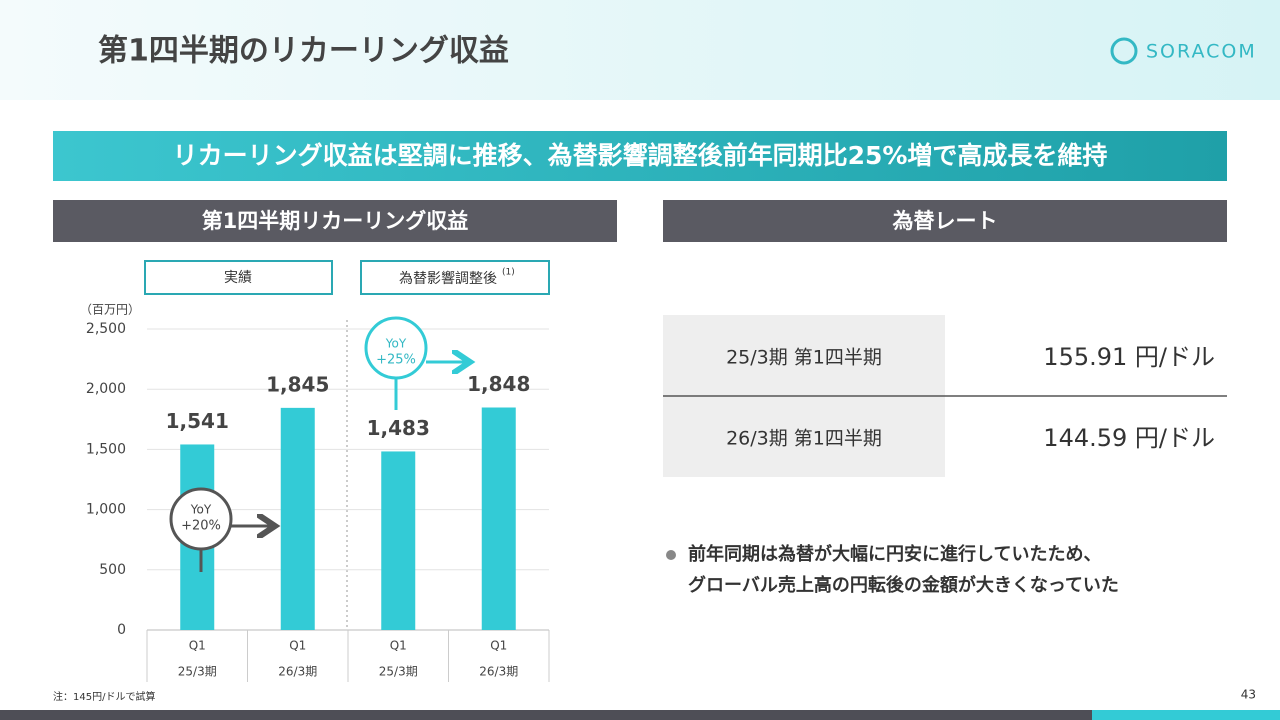 The image size is (1280, 720). What do you see at coordinates (894, 554) in the screenshot?
I see `bullet-text: 前年同期は為替が大幅に円安に進行していたため、` at bounding box center [894, 554].